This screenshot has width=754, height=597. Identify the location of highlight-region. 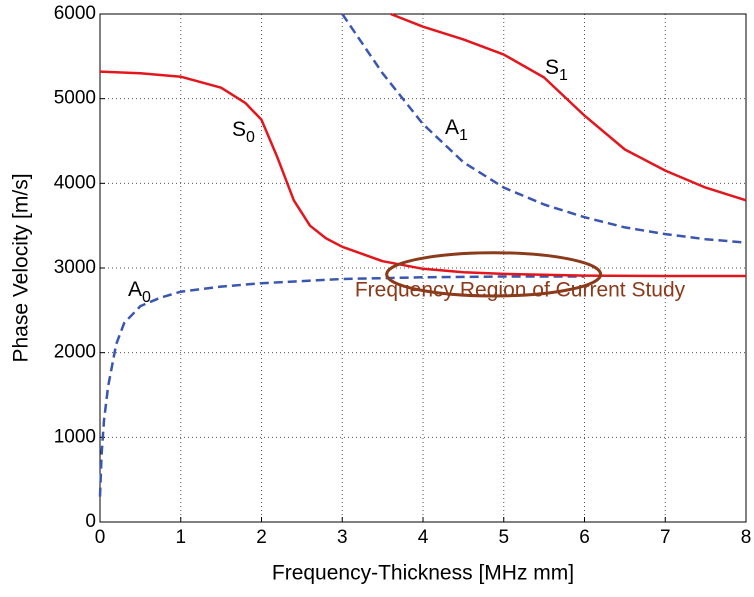
(494, 274).